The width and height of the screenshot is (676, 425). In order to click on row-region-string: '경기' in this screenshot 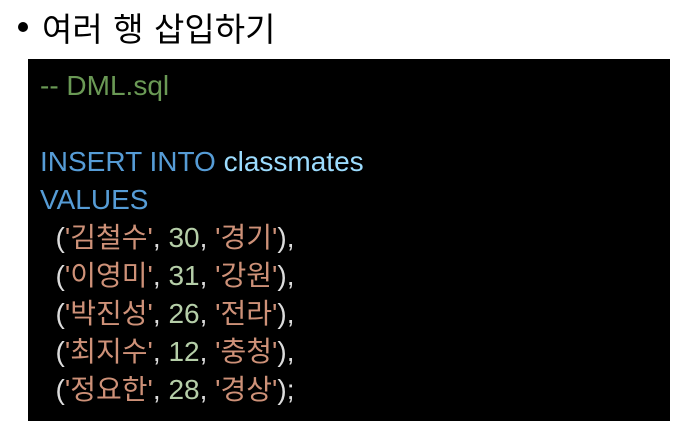, I will do `click(246, 237)`.